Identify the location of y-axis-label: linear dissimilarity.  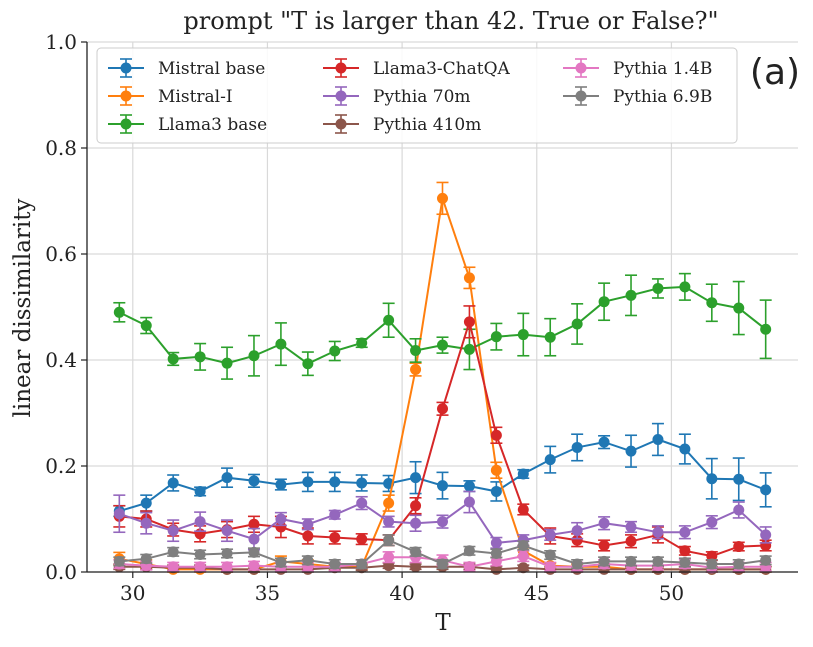
(23, 307).